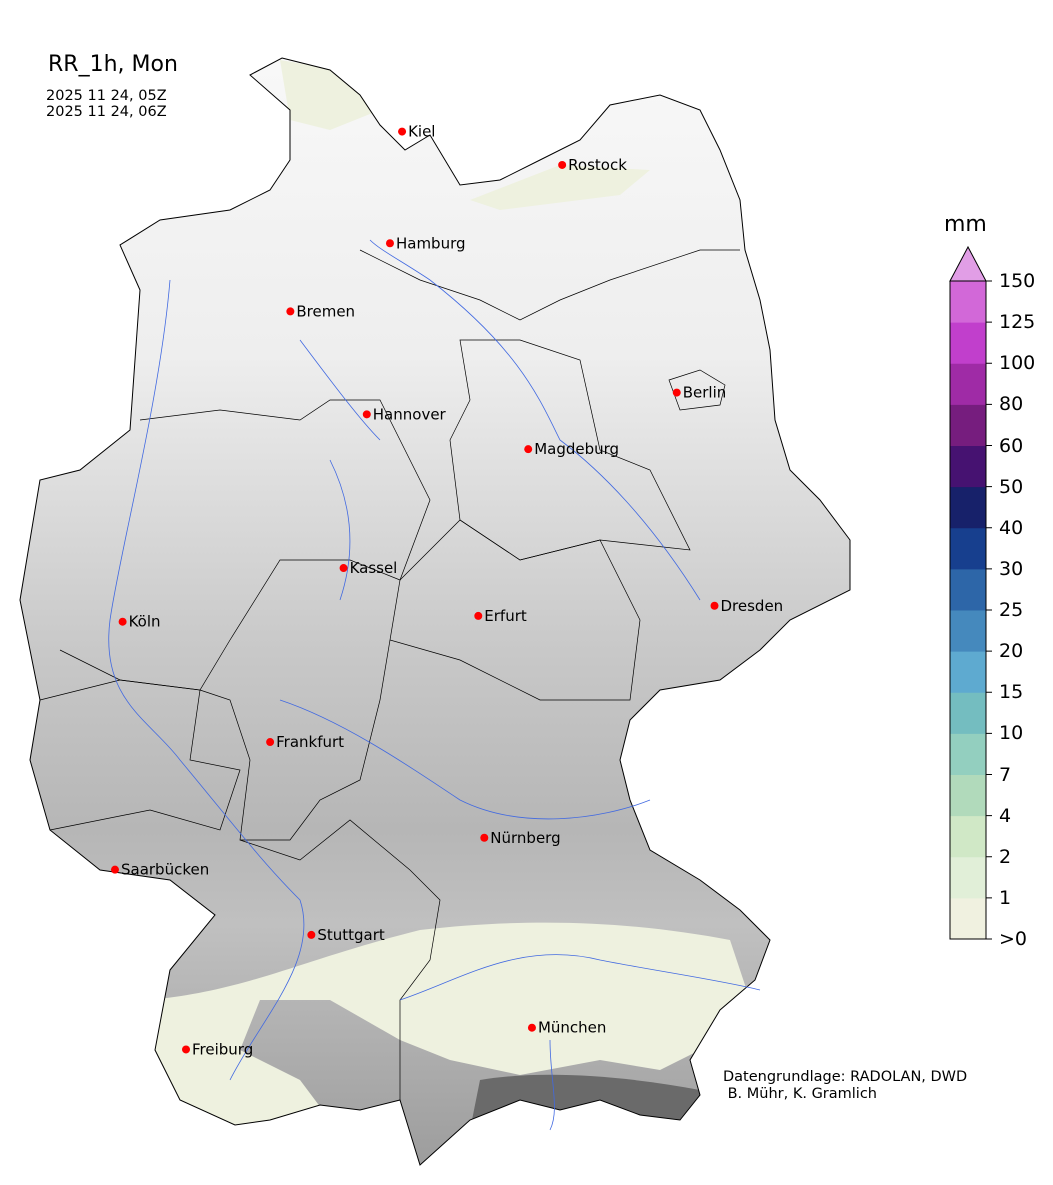 The image size is (1053, 1185). What do you see at coordinates (752, 606) in the screenshot?
I see `city-label: Dresden` at bounding box center [752, 606].